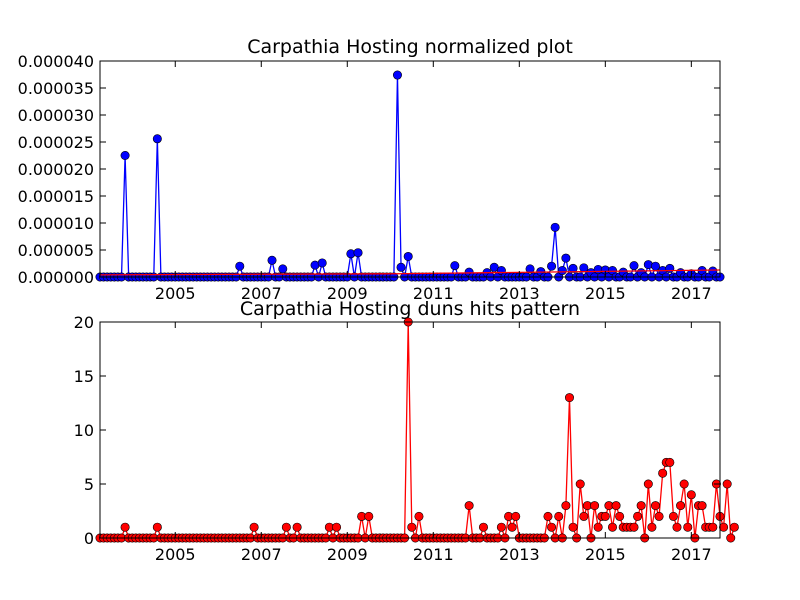  What do you see at coordinates (89, 538) in the screenshot?
I see `y-tick-label: 0` at bounding box center [89, 538].